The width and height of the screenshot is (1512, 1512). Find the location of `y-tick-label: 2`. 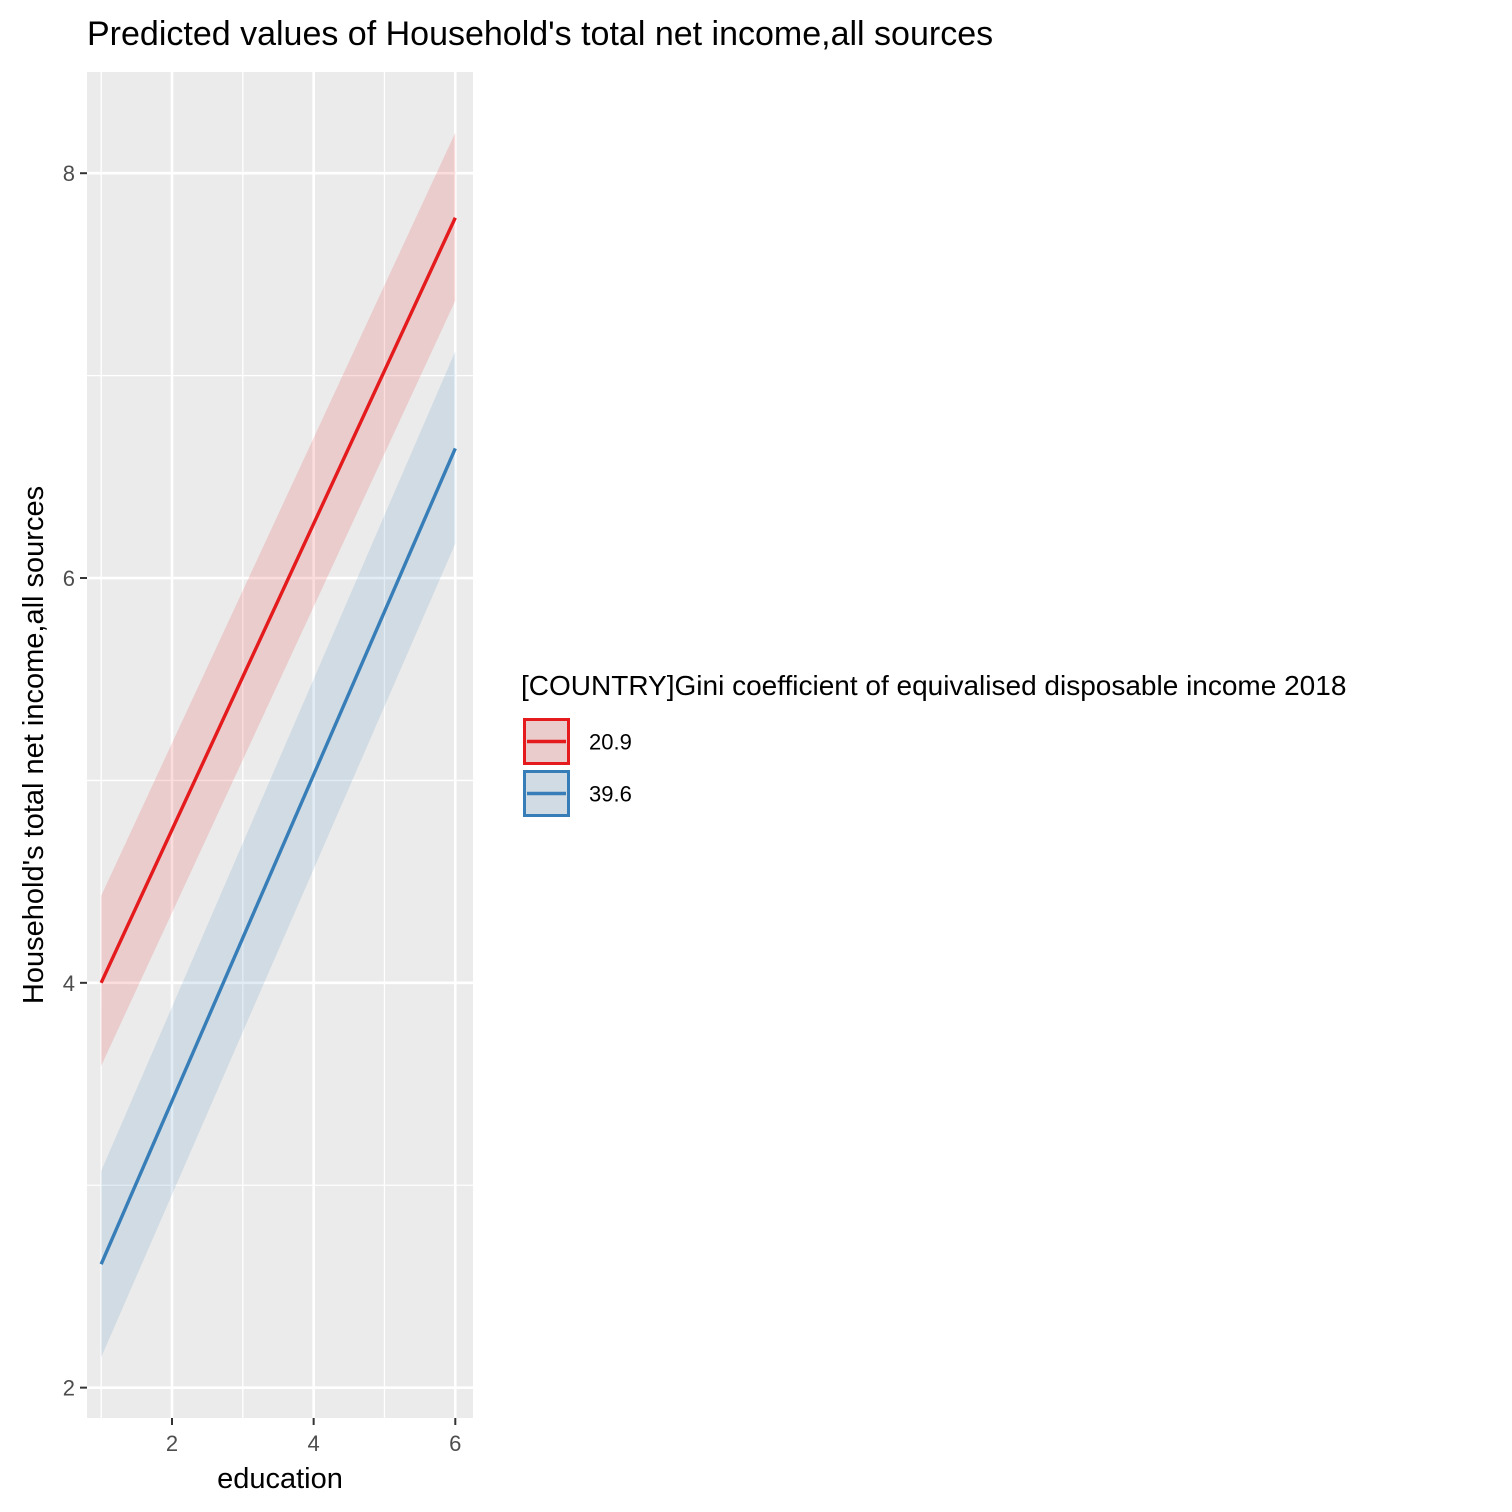

y-tick-label: 2 is located at coordinates (69, 1388).